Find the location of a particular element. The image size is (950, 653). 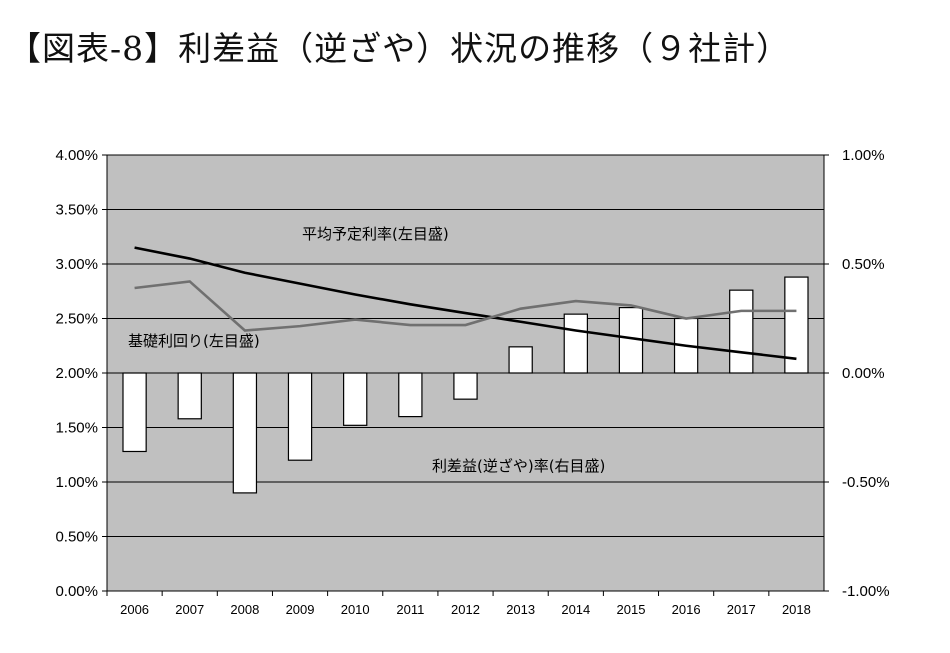

bar-2008 is located at coordinates (245, 433).